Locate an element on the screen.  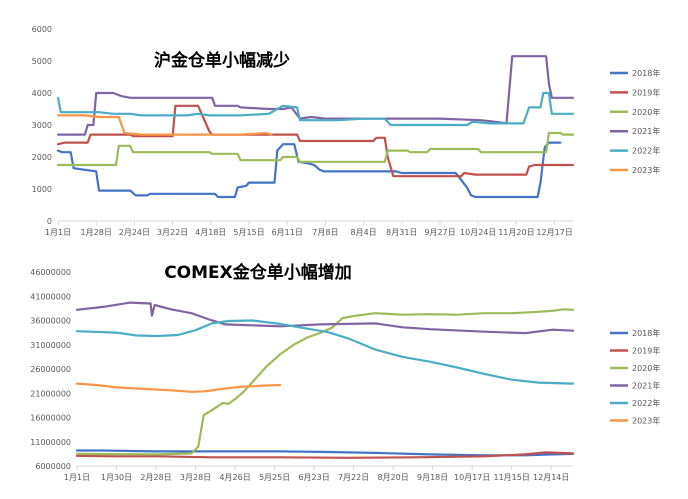
x-tick-label: 12月17日 is located at coordinates (554, 232).